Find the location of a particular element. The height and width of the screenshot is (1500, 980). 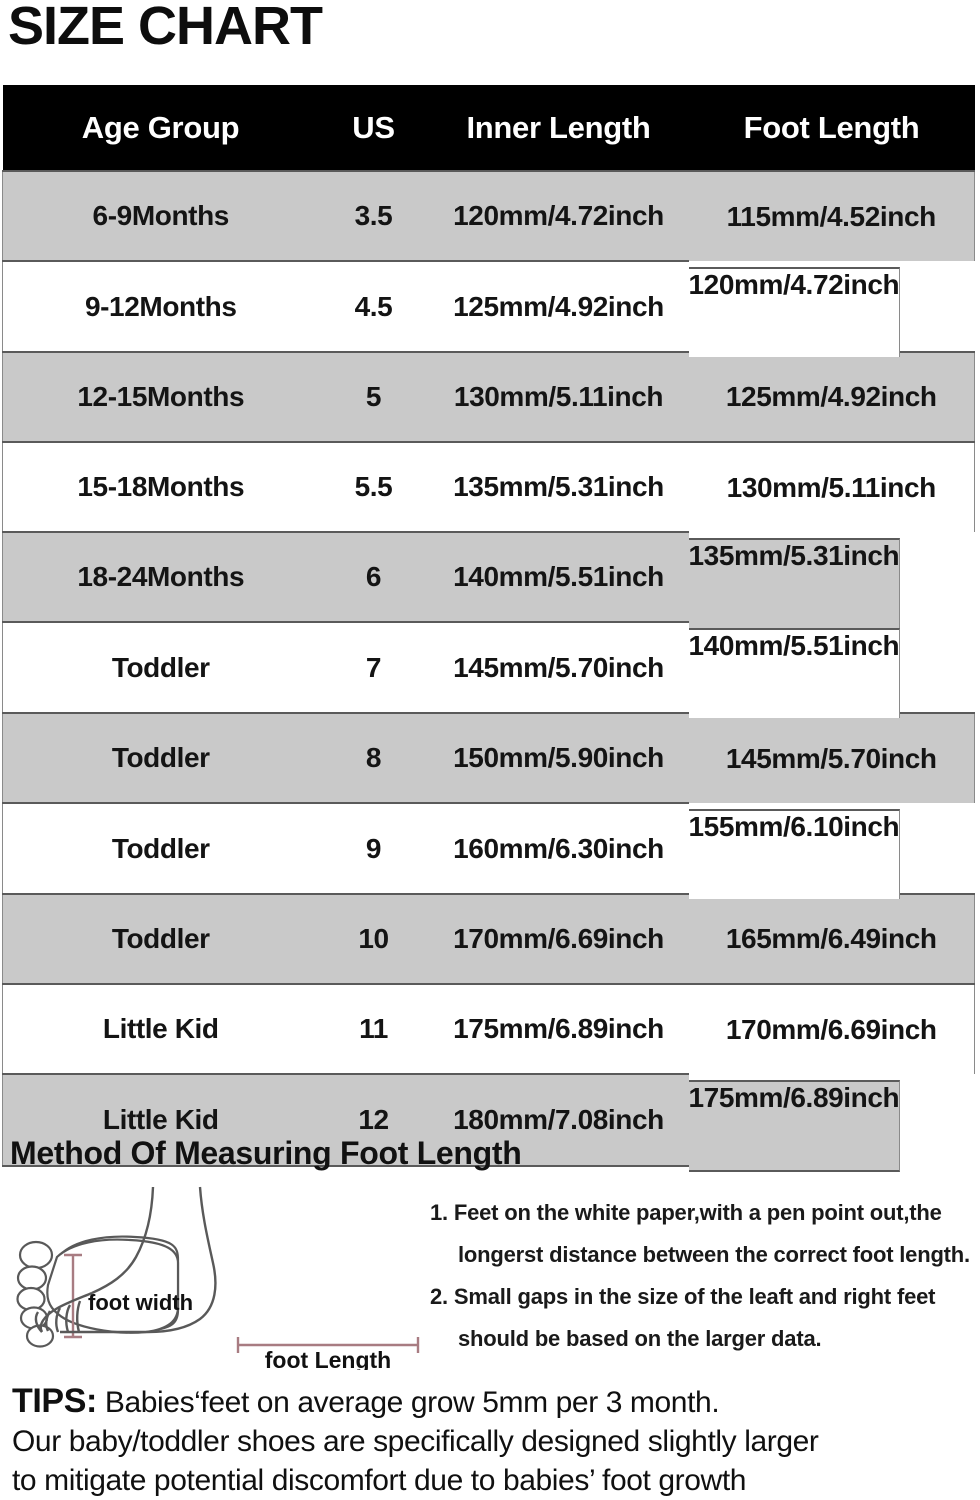

cell-foot-length: 130mm/5.11inch is located at coordinates (831, 486).